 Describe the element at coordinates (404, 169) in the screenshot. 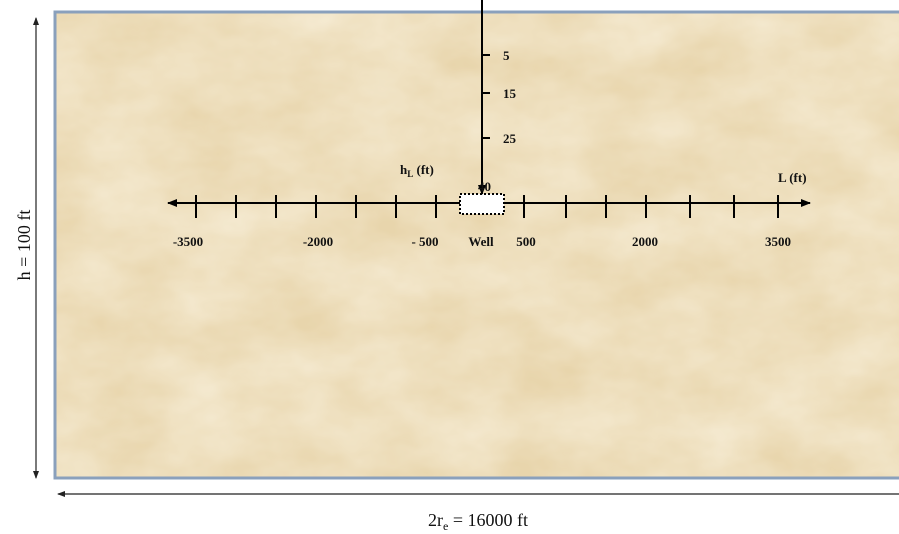

I see `hl-main: h` at that location.